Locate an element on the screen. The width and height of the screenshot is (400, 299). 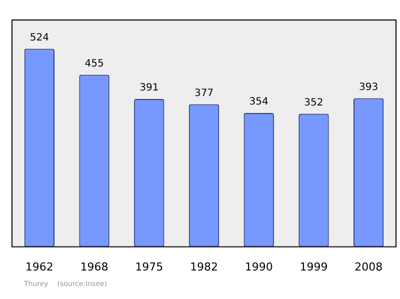
x-tick-label: 1968 is located at coordinates (94, 267).